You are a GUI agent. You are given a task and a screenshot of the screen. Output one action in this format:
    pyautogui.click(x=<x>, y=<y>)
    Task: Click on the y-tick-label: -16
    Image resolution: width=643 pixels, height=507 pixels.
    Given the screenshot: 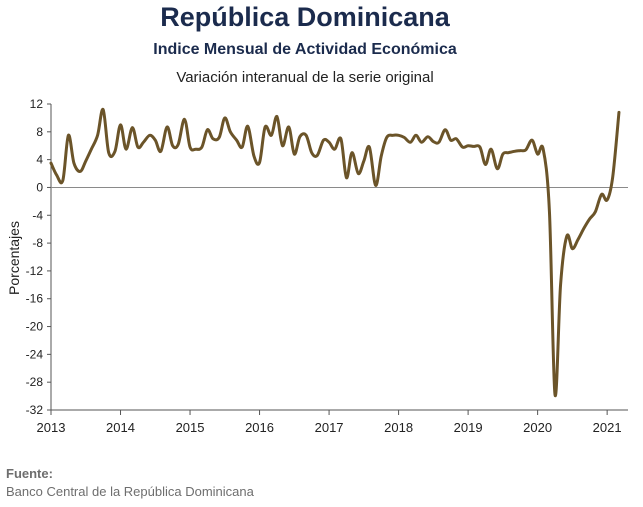 What is the action you would take?
    pyautogui.click(x=35, y=299)
    